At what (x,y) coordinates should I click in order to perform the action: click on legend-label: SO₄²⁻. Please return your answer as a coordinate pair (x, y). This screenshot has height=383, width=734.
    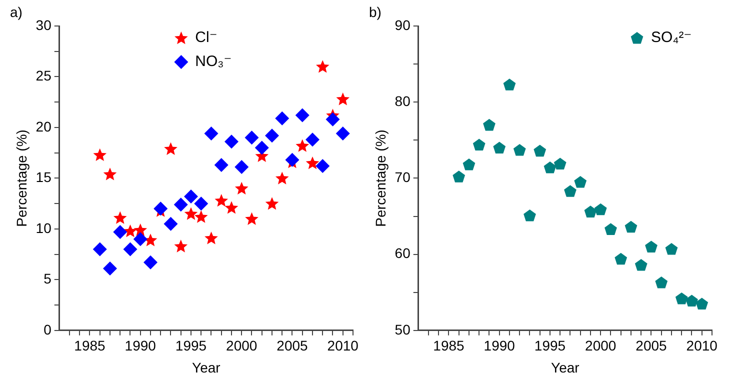
    Looking at the image, I should click on (671, 37).